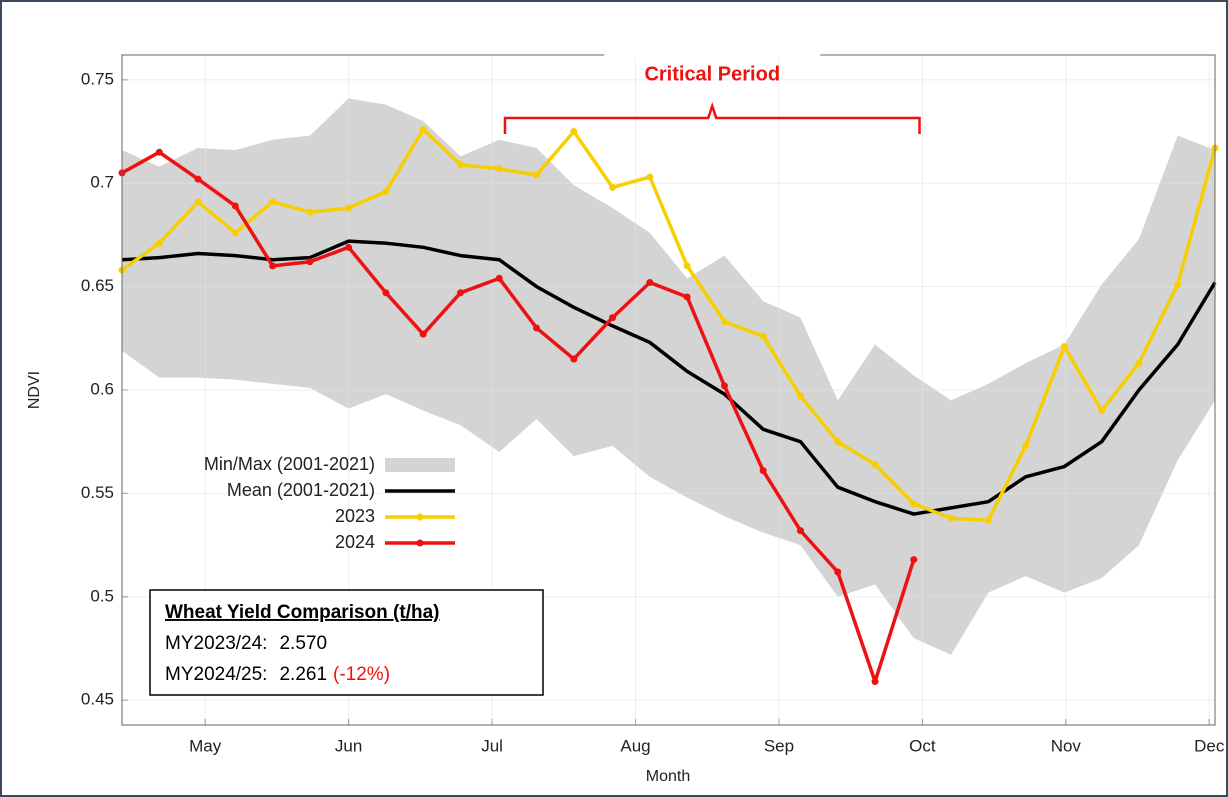 Image resolution: width=1228 pixels, height=797 pixels. What do you see at coordinates (97, 285) in the screenshot?
I see `y-tick-label: 0.65` at bounding box center [97, 285].